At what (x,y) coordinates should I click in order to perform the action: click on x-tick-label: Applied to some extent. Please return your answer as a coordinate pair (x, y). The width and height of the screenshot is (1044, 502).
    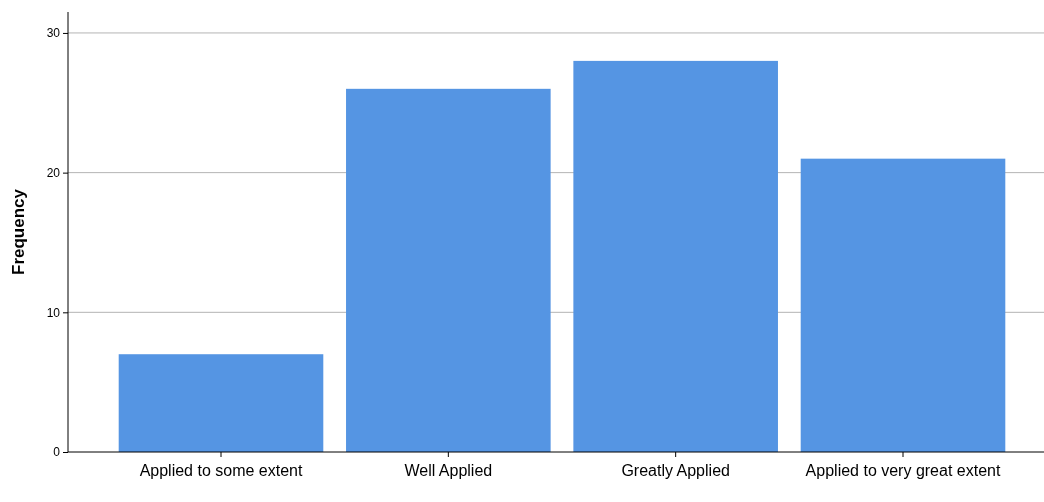
    Looking at the image, I should click on (221, 470).